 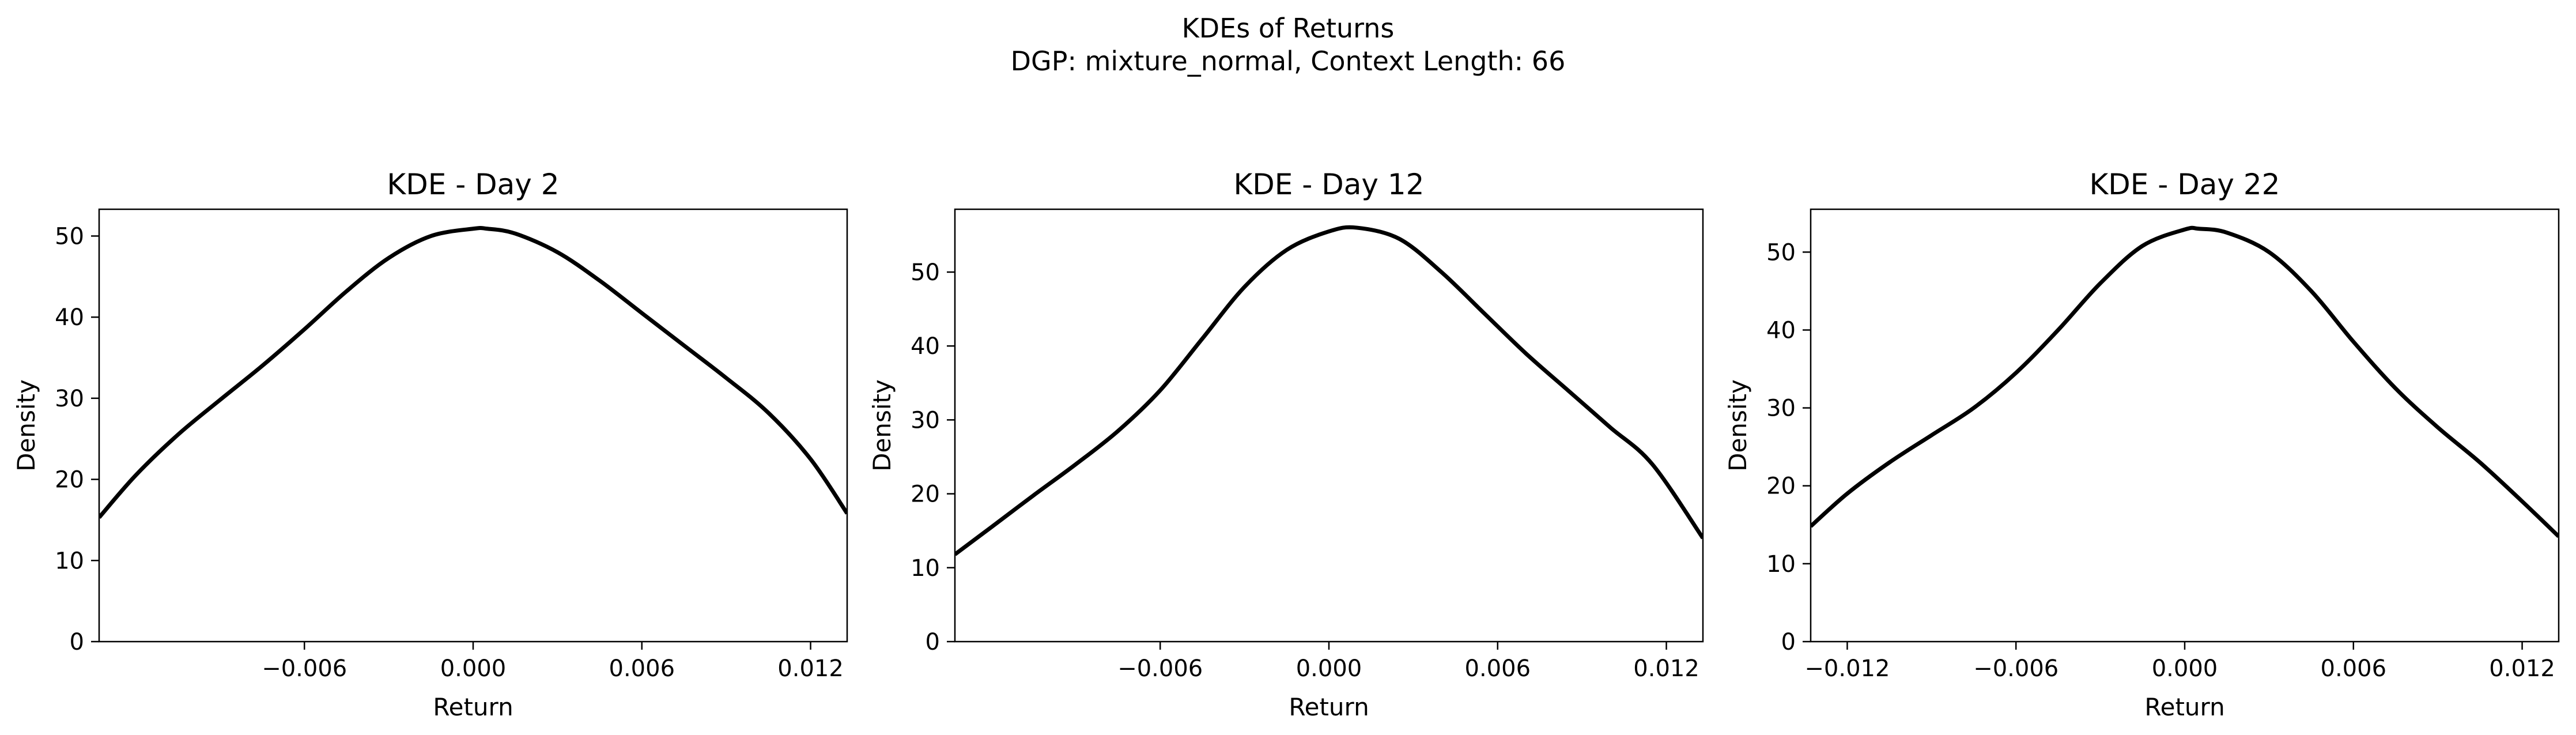 What do you see at coordinates (1847, 668) in the screenshot?
I see `x-tick-label: −0.012` at bounding box center [1847, 668].